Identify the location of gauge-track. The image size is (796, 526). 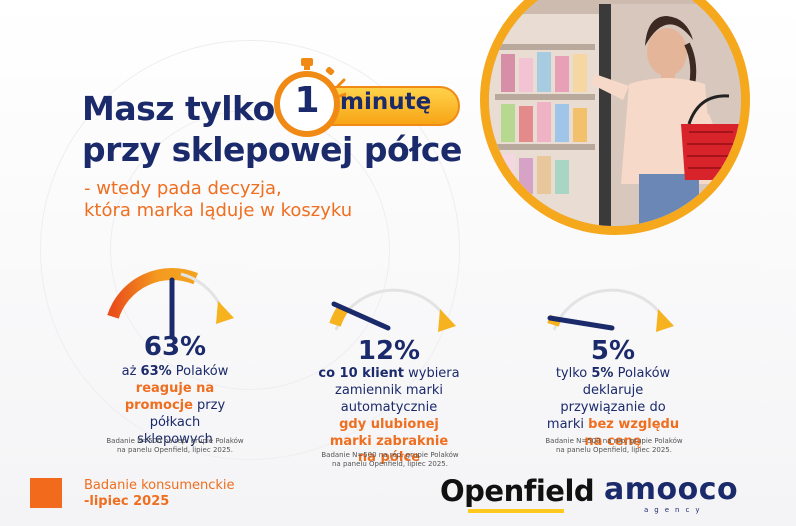
(607, 309).